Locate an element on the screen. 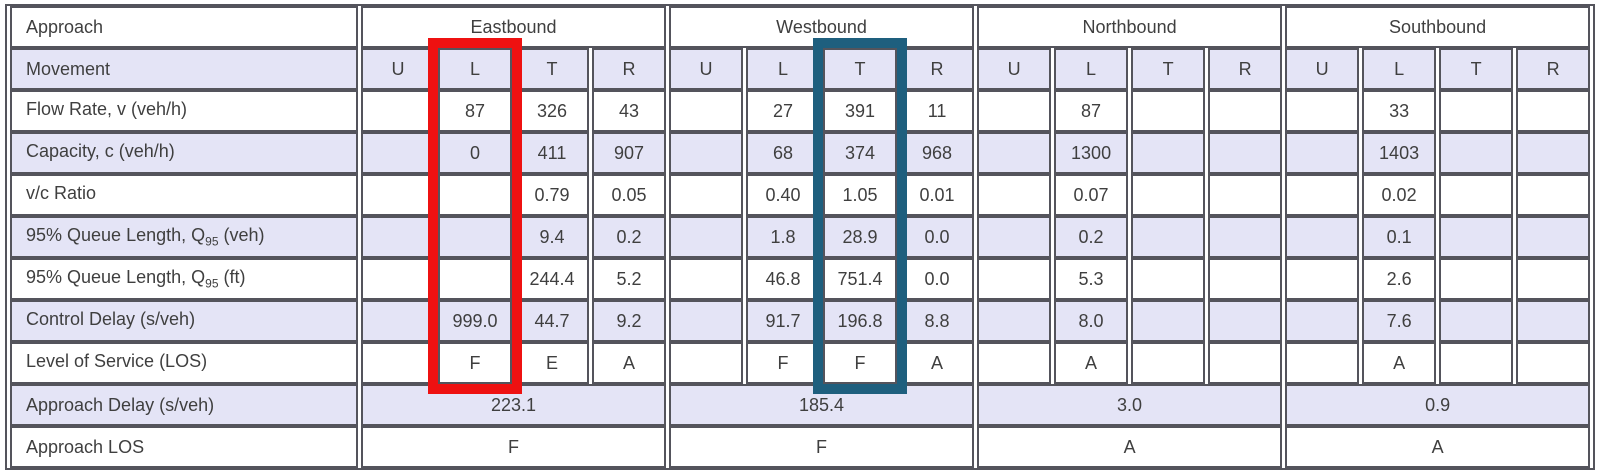 This screenshot has width=1600, height=476. data-cell: 8.8 is located at coordinates (937, 321).